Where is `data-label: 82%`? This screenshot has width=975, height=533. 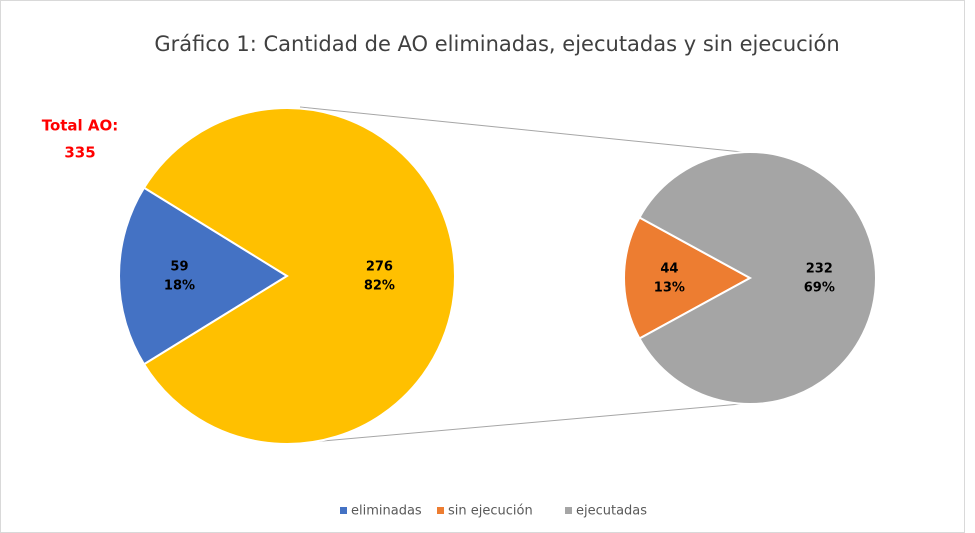
data-label: 82% is located at coordinates (379, 286).